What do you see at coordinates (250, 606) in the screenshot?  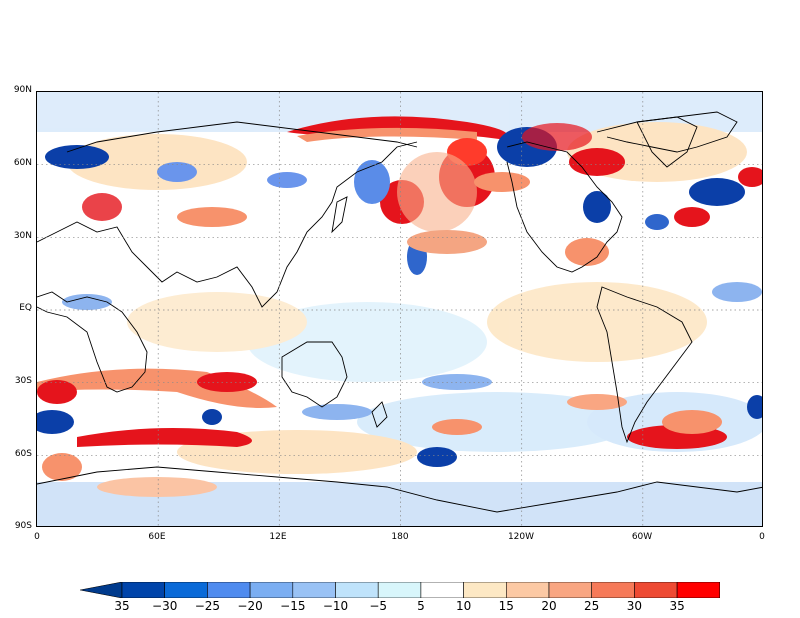 I see `colorbar-tick-label: −20` at bounding box center [250, 606].